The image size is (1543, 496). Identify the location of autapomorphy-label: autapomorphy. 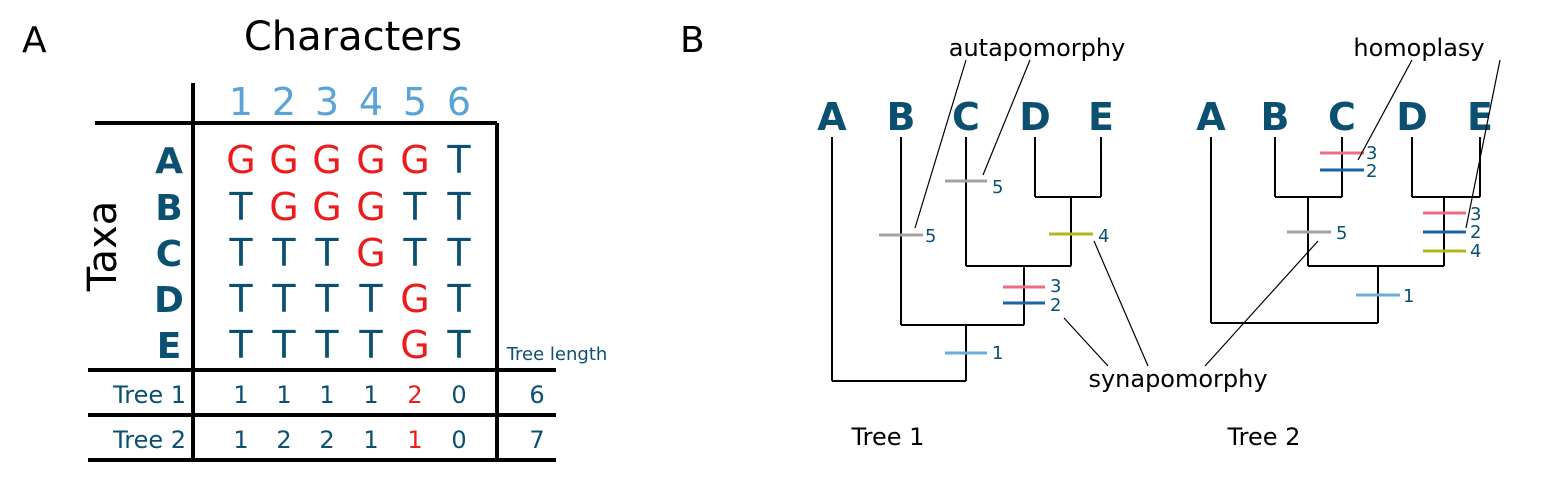
(1037, 48).